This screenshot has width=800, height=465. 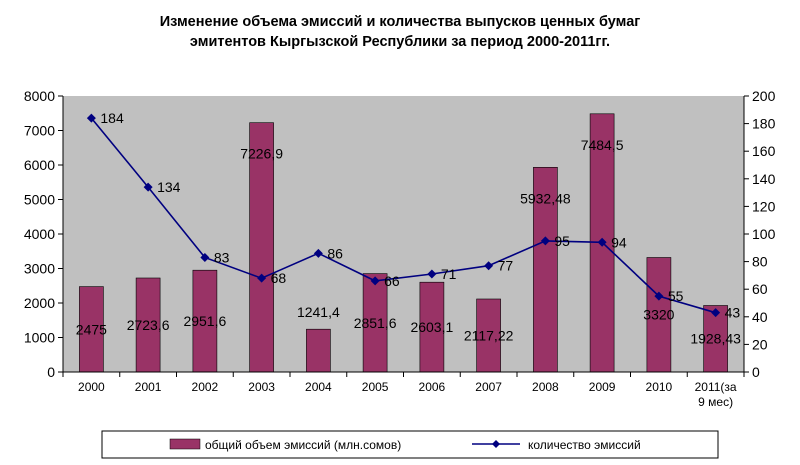 What do you see at coordinates (488, 387) in the screenshot?
I see `x-tick-label: 2007` at bounding box center [488, 387].